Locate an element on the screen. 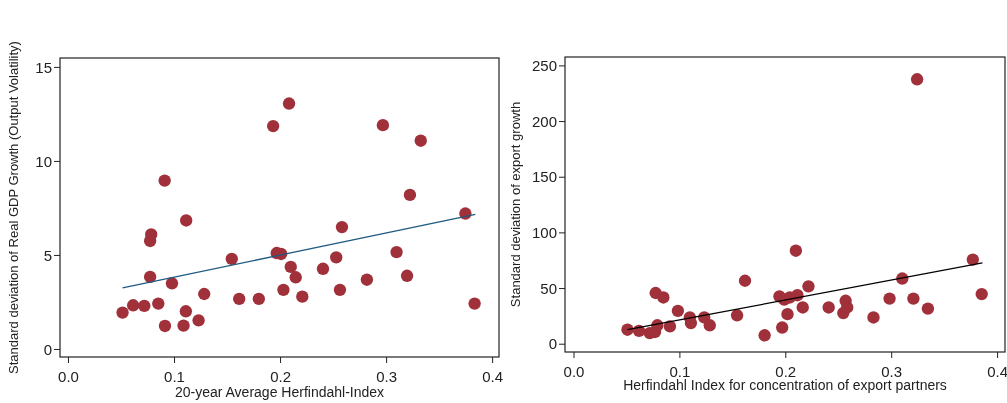 This screenshot has width=1007, height=403. y-tick-label: 150 is located at coordinates (544, 177).